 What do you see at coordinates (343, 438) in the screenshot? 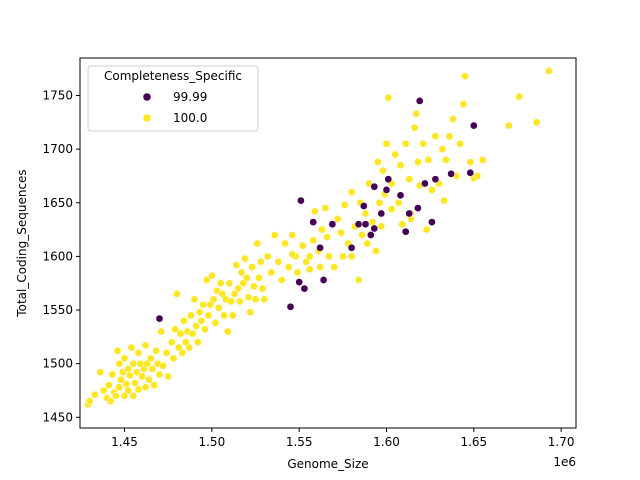
I see `x-axis: 1.45 1.50 1.55 1.60 1.65 1.70` at bounding box center [343, 438].